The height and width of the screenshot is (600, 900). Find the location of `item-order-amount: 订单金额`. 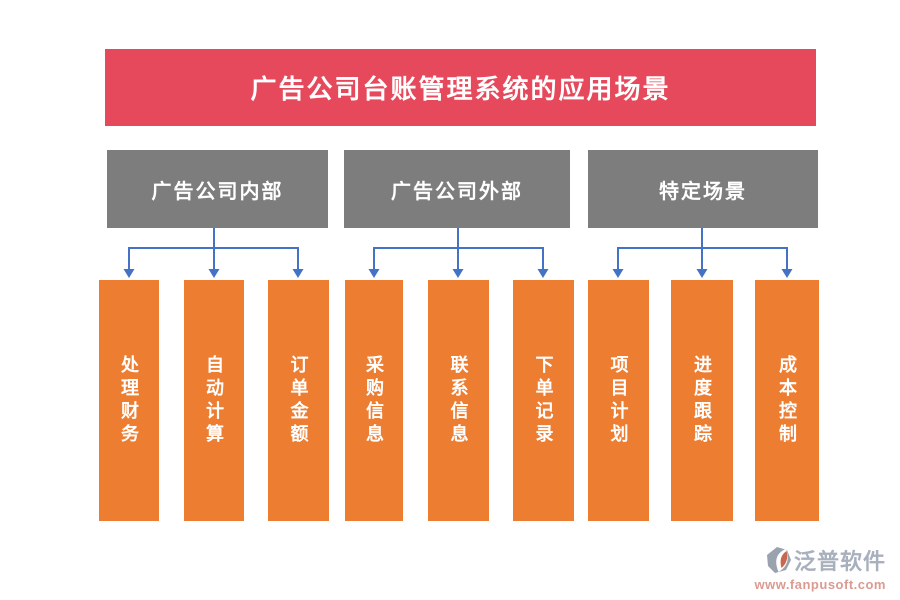

item-order-amount: 订单金额 is located at coordinates (298, 400).